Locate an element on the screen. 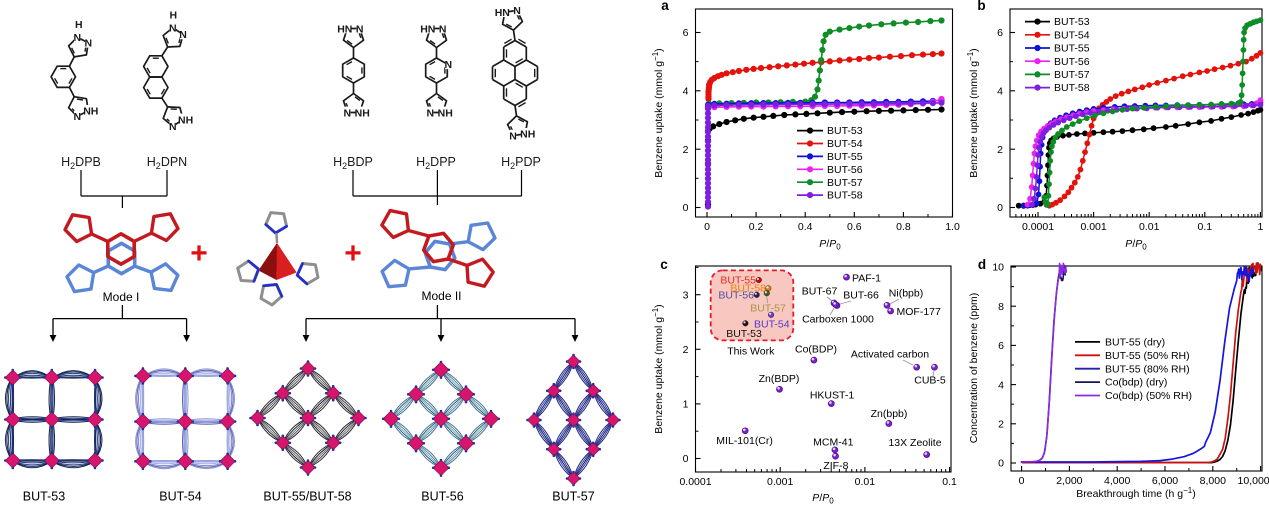 This screenshot has width=1269, height=506. svg-text: H is located at coordinates (79, 25).